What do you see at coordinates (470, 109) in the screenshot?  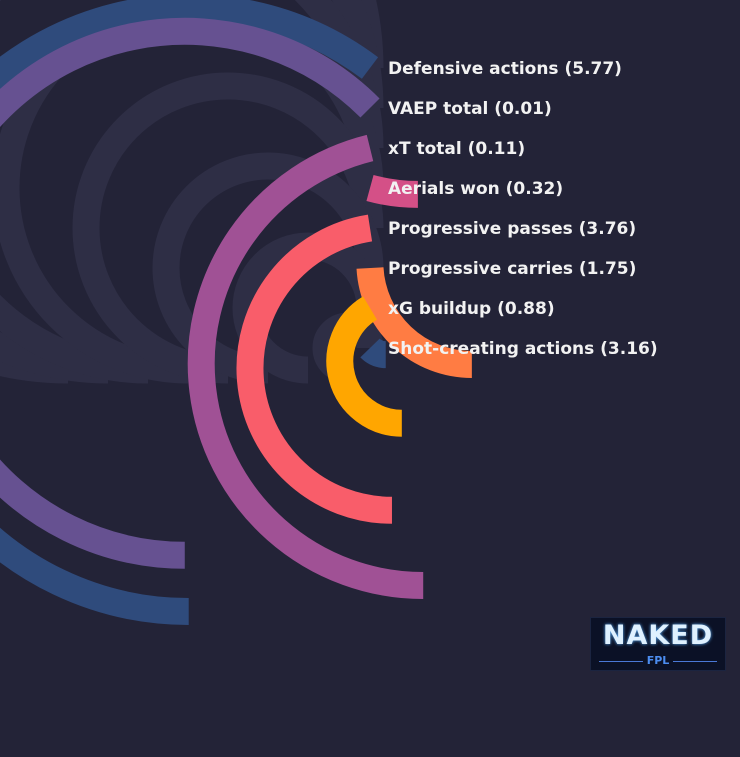 I see `label-vaep-total: VAEP total (0.01)` at bounding box center [470, 109].